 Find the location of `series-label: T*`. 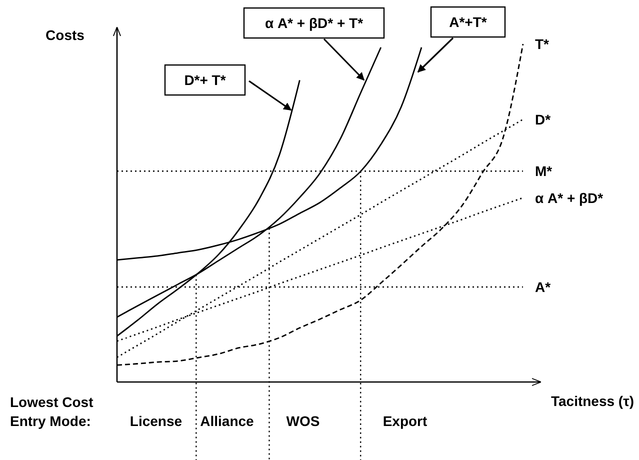

series-label: T* is located at coordinates (542, 44).